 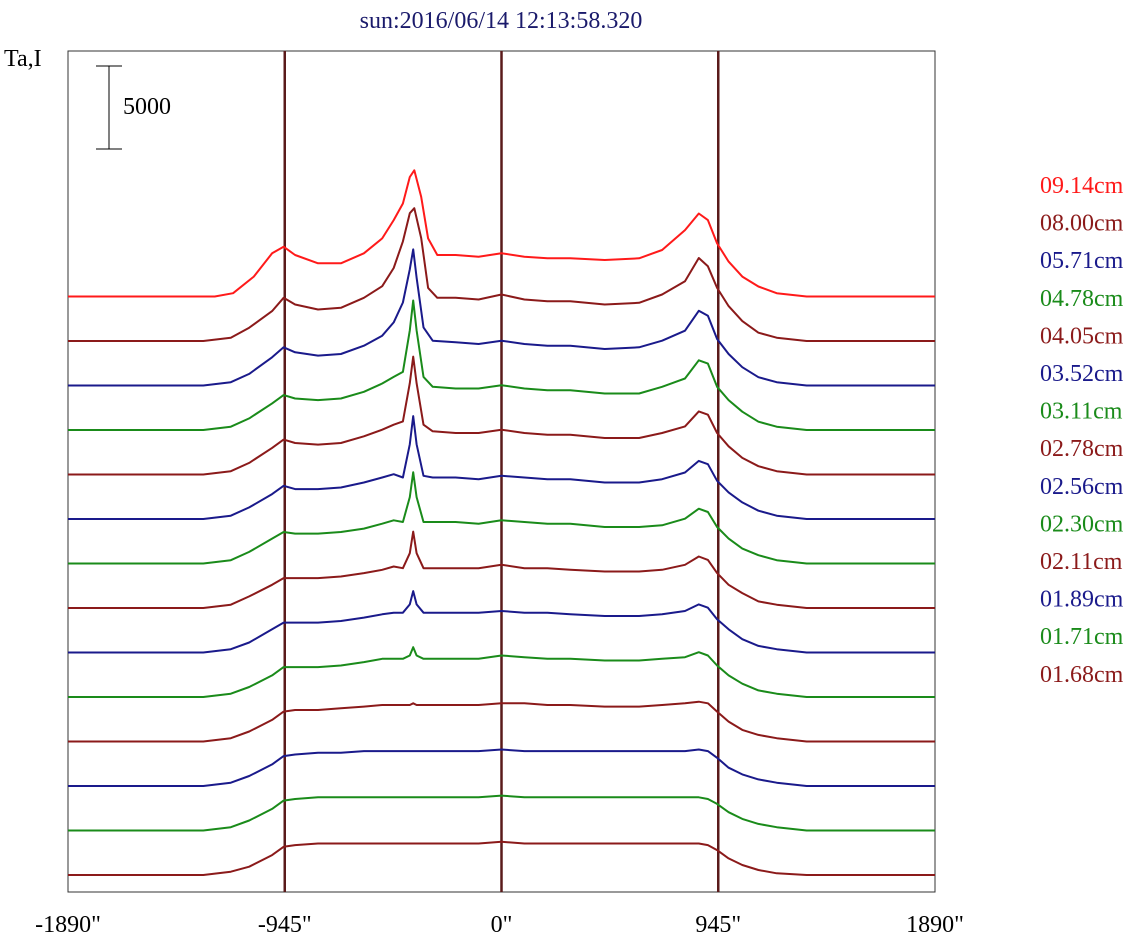 What do you see at coordinates (501, 622) in the screenshot?
I see `series-line-02.56cm` at bounding box center [501, 622].